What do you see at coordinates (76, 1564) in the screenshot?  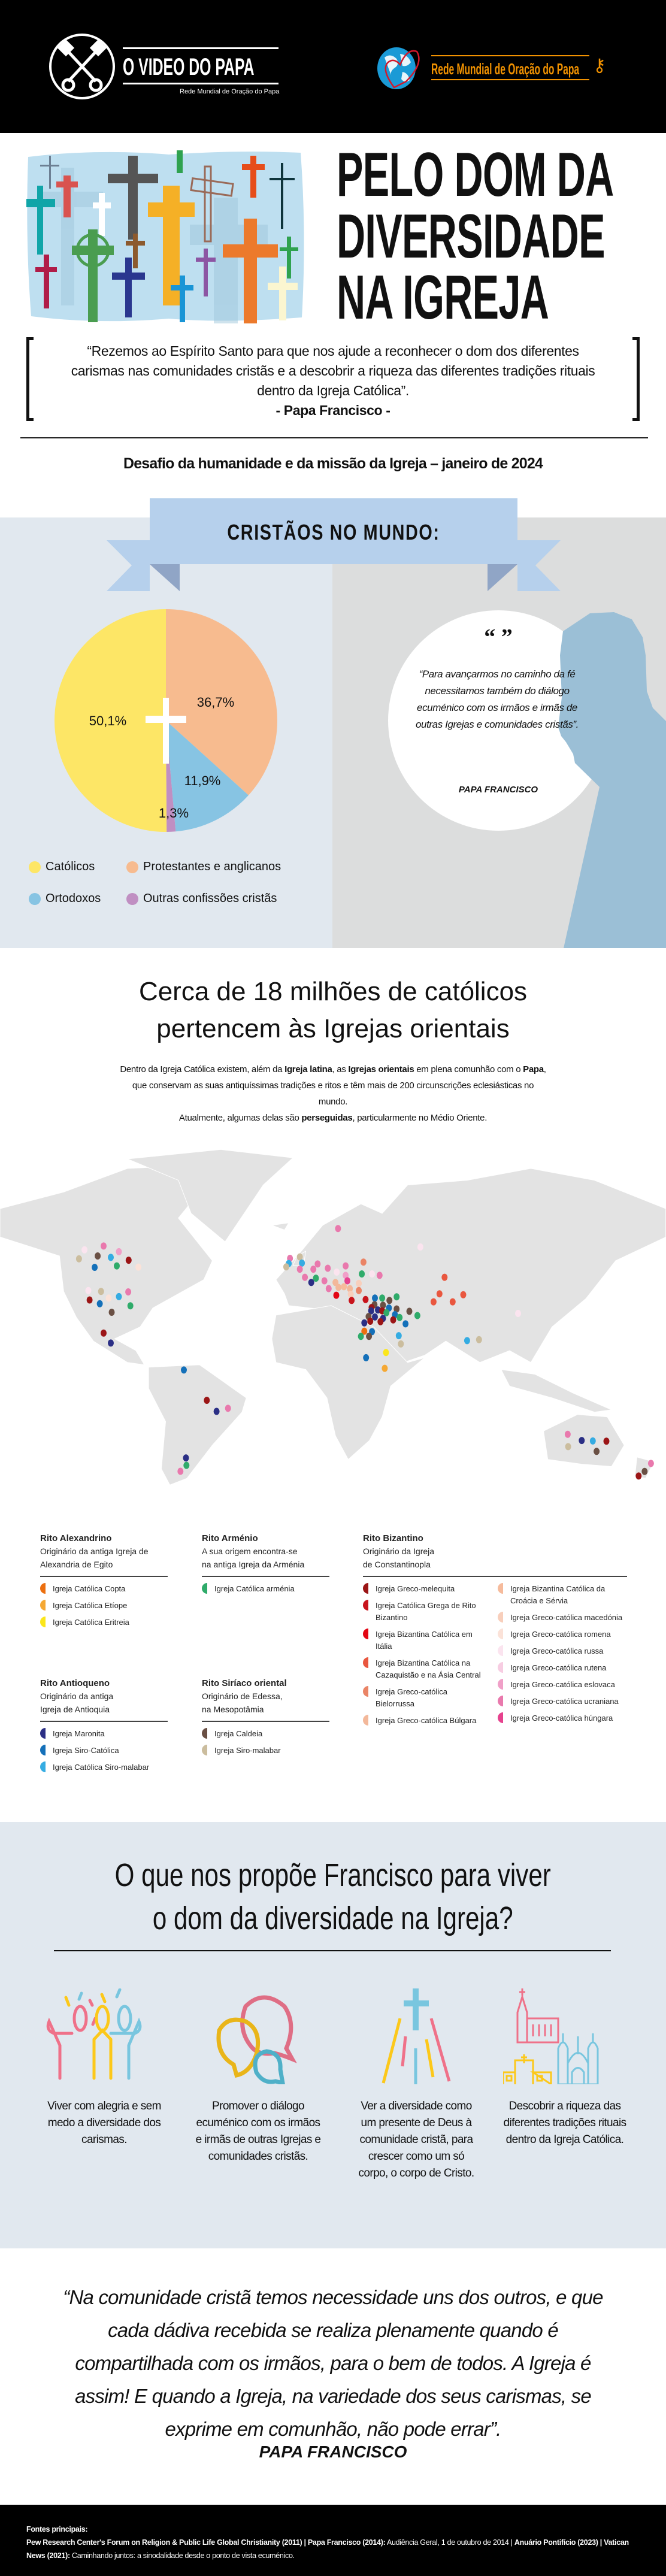 I see `rite-description-line: Alexandria de Egito` at bounding box center [76, 1564].